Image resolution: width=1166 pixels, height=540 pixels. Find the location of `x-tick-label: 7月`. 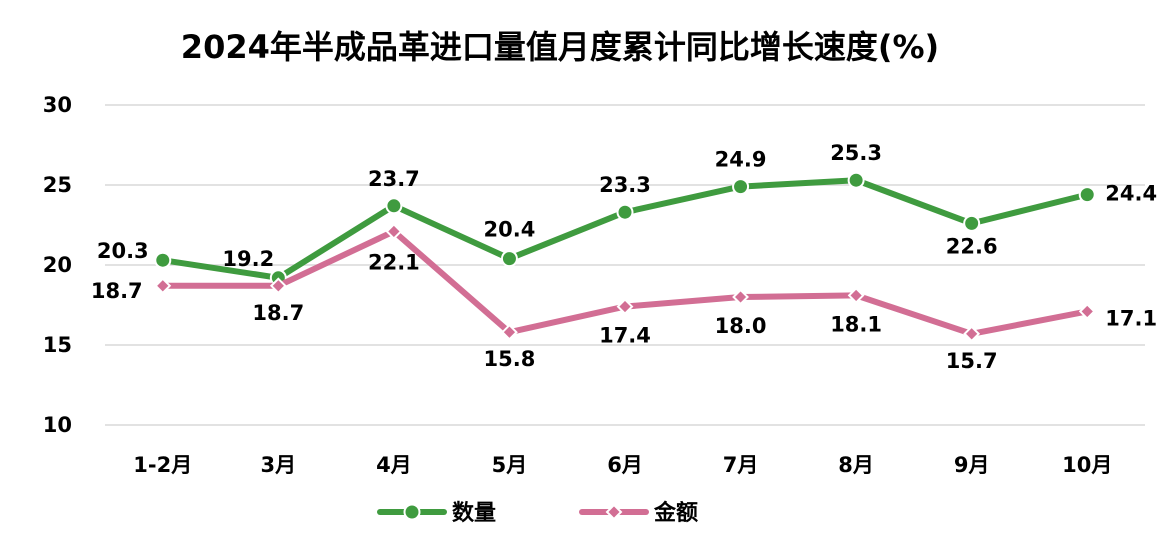

x-tick-label: 7月 is located at coordinates (741, 465).